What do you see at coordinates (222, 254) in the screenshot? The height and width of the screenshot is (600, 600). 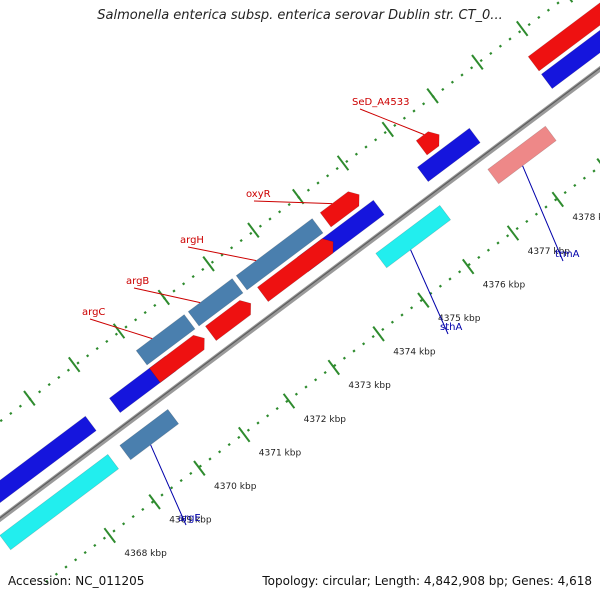 I see `label-leader-argH` at bounding box center [222, 254].